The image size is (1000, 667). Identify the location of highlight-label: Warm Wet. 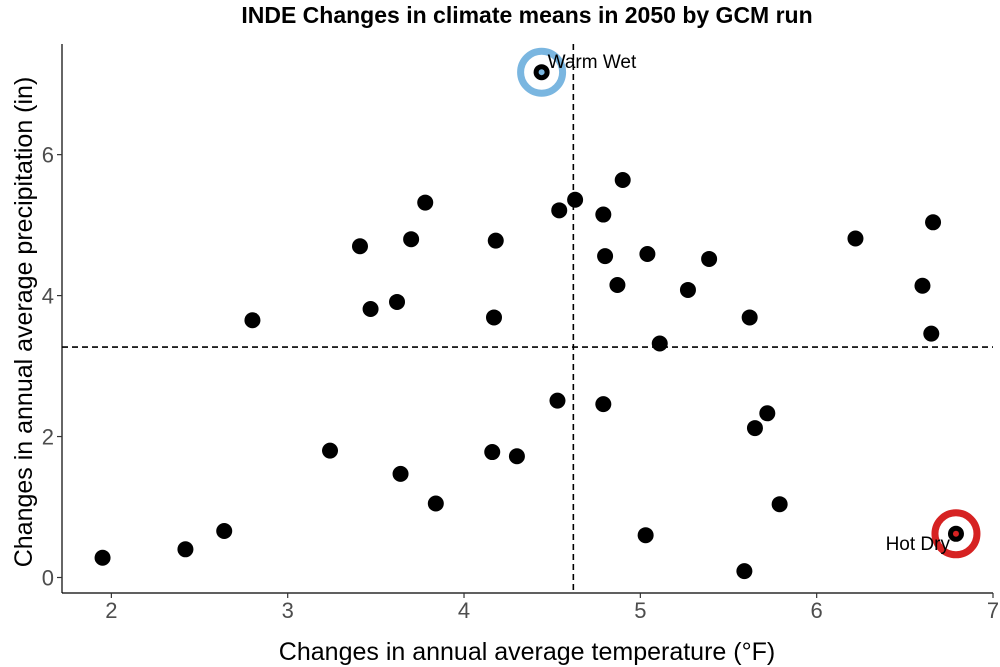
(592, 62).